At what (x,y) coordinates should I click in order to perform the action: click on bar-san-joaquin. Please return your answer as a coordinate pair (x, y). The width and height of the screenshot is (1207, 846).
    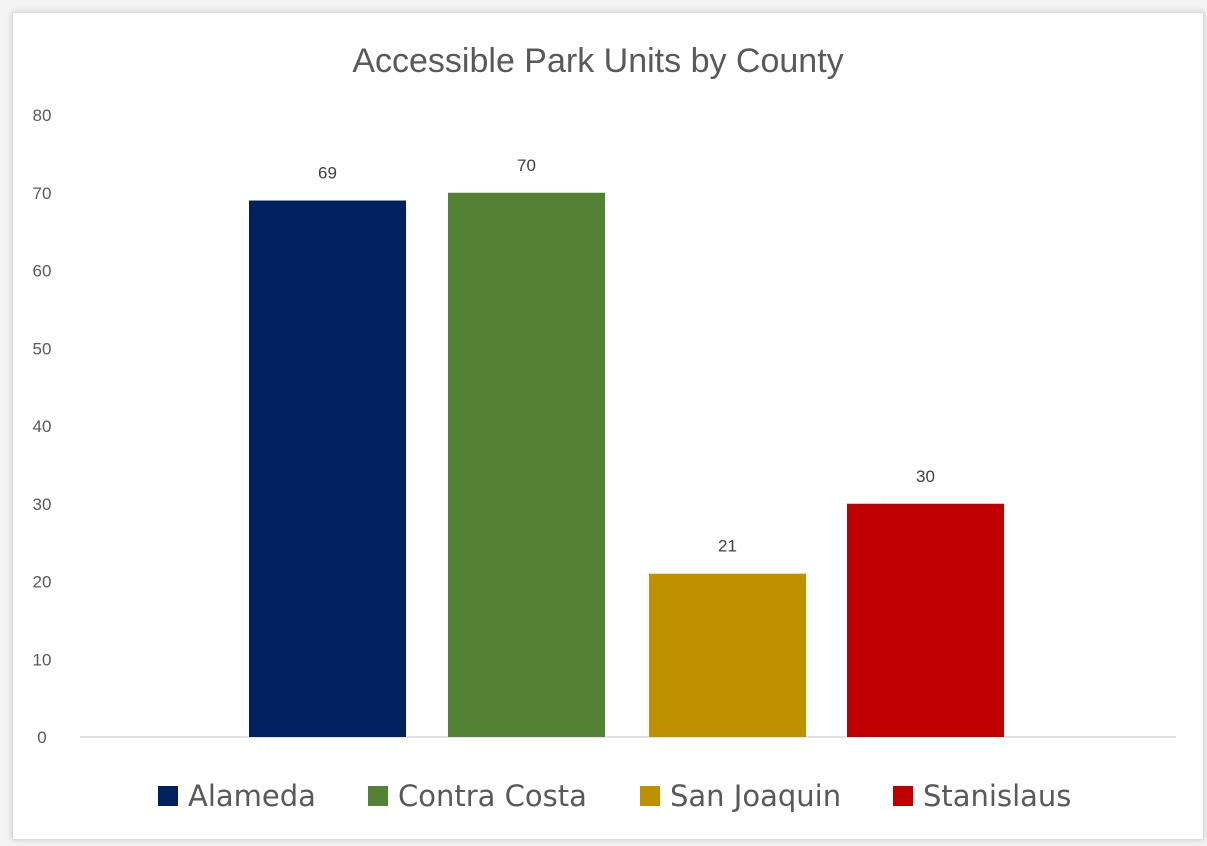
    Looking at the image, I should click on (727, 655).